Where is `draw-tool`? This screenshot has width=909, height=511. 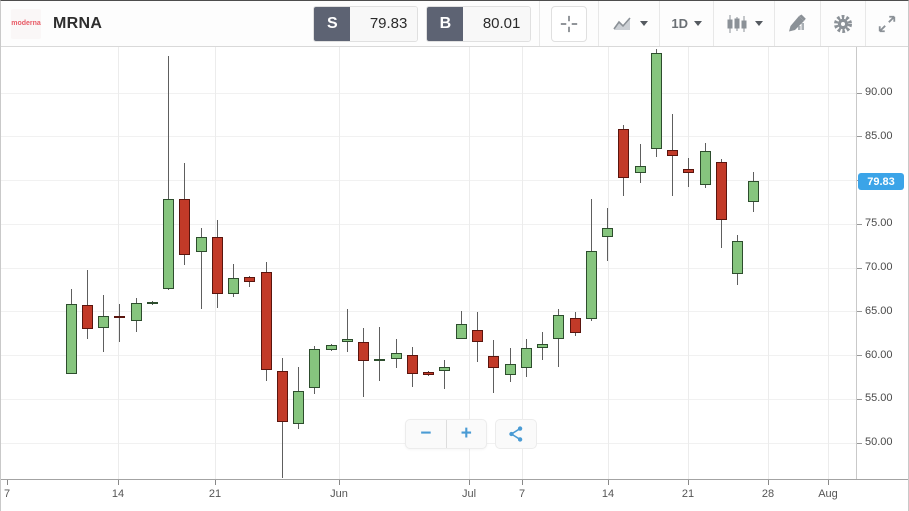
draw-tool is located at coordinates (797, 23).